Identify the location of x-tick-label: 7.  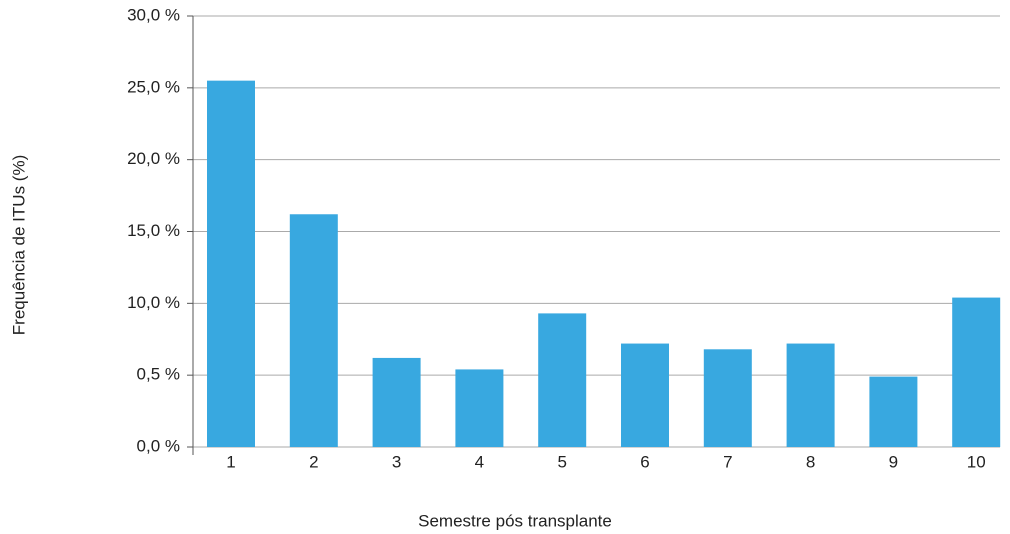
(727, 461).